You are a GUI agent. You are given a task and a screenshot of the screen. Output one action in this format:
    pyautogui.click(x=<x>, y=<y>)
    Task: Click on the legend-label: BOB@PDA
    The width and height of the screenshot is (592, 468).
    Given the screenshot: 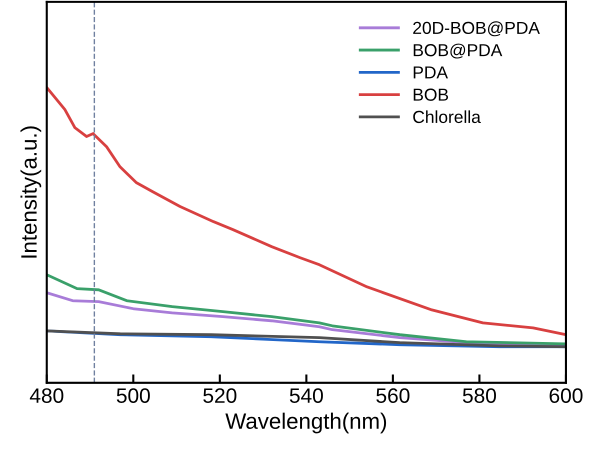 What is the action you would take?
    pyautogui.click(x=458, y=51)
    